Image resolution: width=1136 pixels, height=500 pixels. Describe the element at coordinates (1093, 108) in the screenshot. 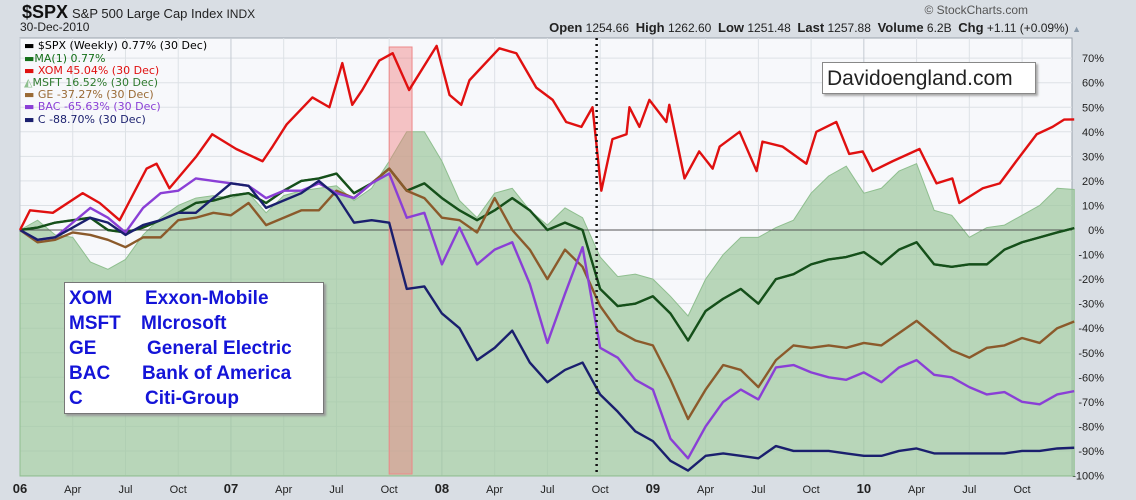

I see `y-tick-label: 50%` at that location.